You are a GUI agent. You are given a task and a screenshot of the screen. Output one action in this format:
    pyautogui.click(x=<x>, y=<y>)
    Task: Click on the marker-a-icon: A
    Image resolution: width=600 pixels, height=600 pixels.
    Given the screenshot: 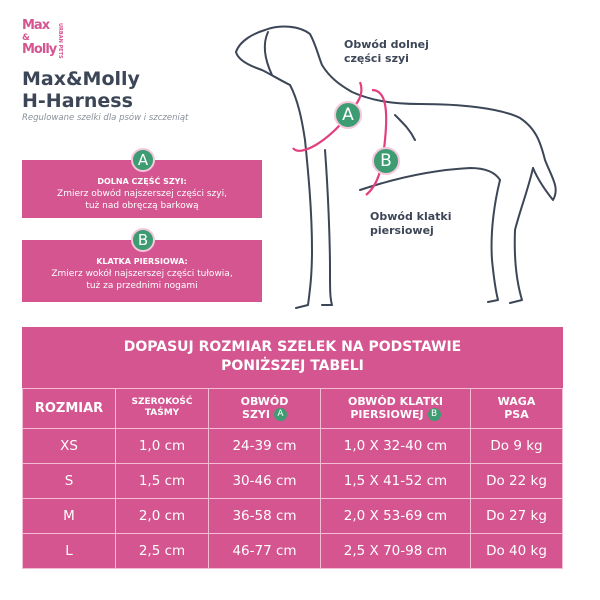 What is the action you would take?
    pyautogui.click(x=280, y=415)
    